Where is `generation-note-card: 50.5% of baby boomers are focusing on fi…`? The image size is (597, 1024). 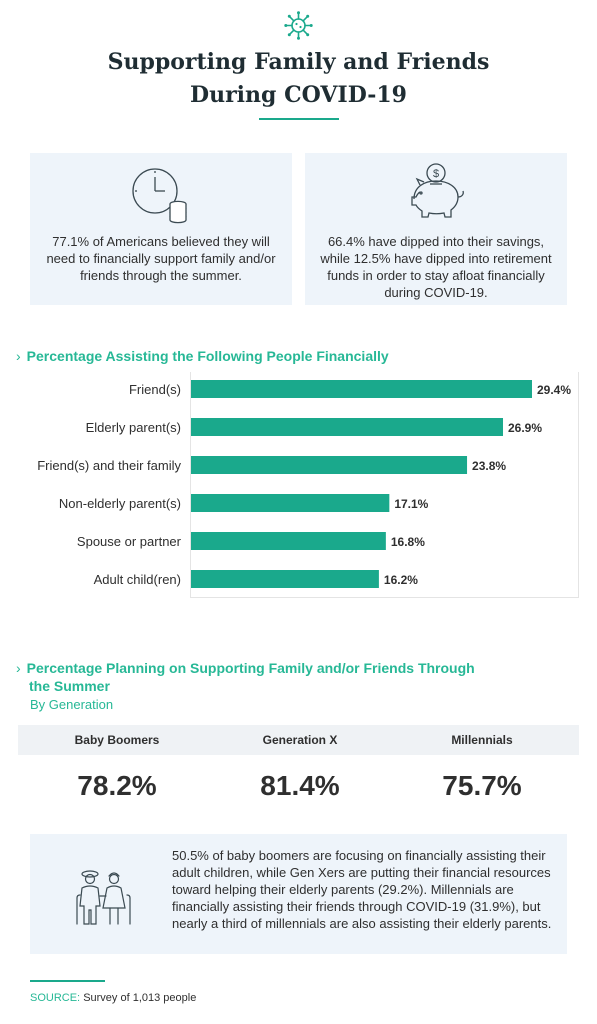 generation-note-card: 50.5% of baby boomers are focusing on fi… is located at coordinates (298, 894).